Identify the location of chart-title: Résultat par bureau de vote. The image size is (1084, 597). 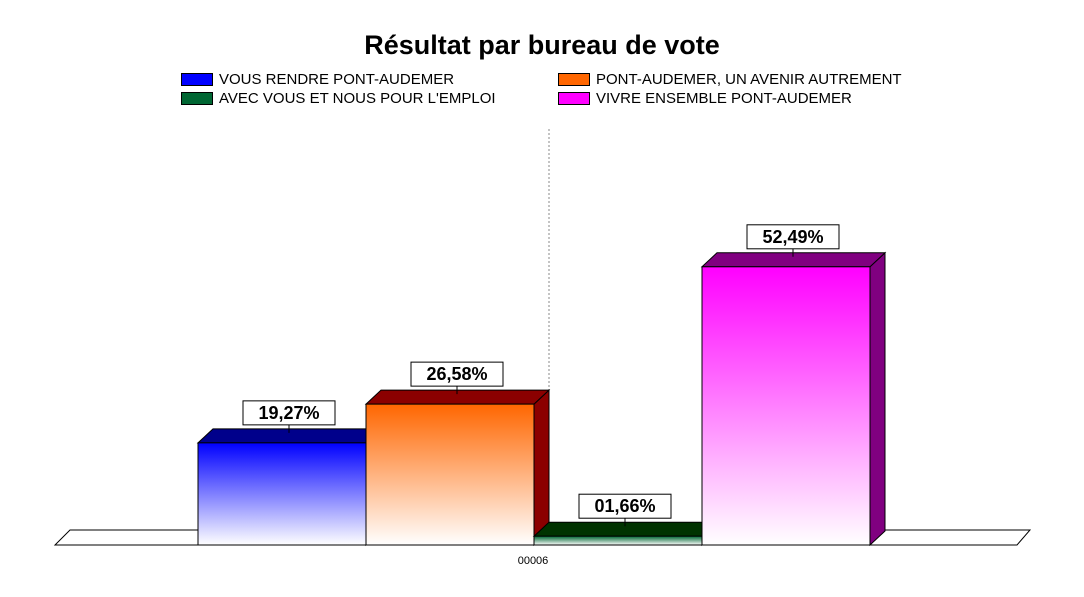
(542, 45).